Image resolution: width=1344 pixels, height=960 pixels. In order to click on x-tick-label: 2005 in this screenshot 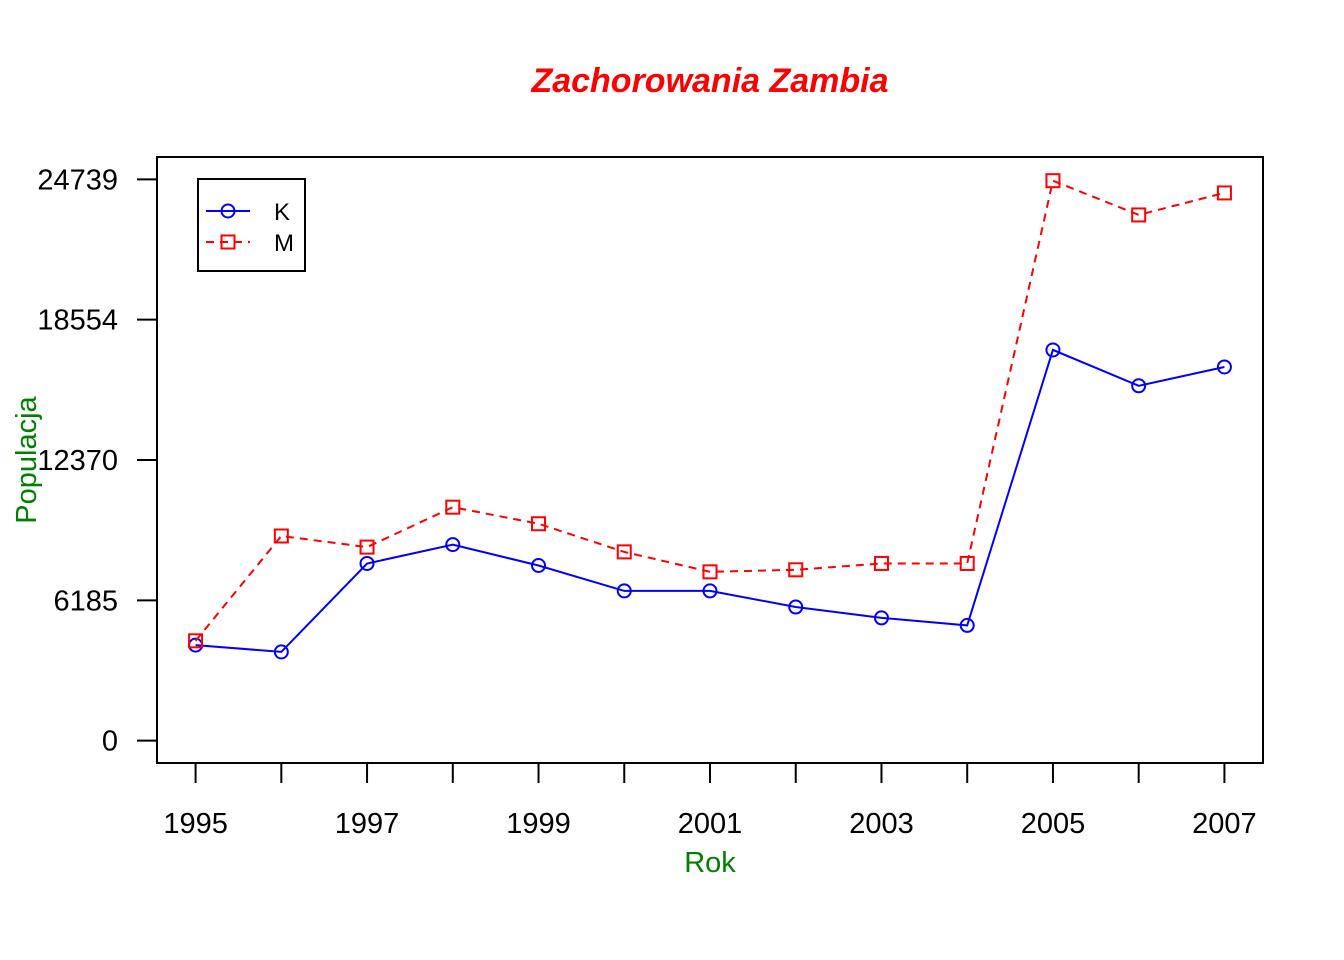, I will do `click(1053, 824)`.